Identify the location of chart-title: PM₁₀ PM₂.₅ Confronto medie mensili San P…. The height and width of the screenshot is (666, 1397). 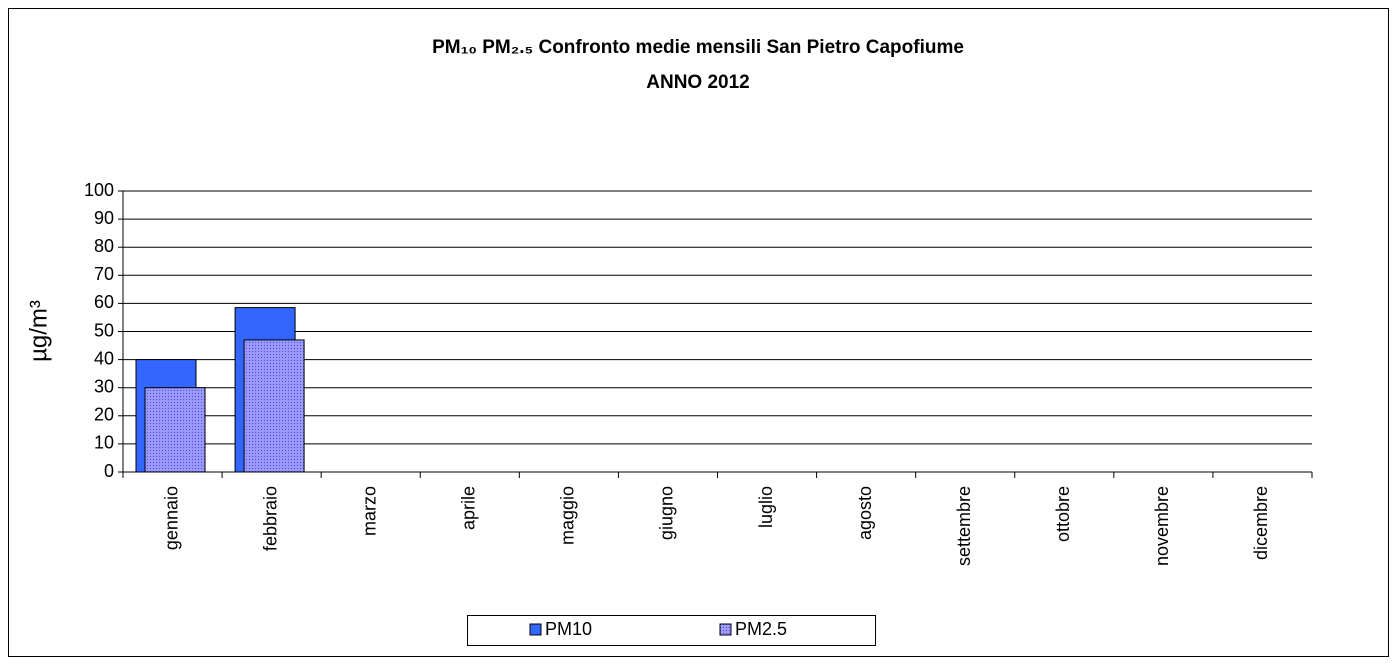
(698, 47).